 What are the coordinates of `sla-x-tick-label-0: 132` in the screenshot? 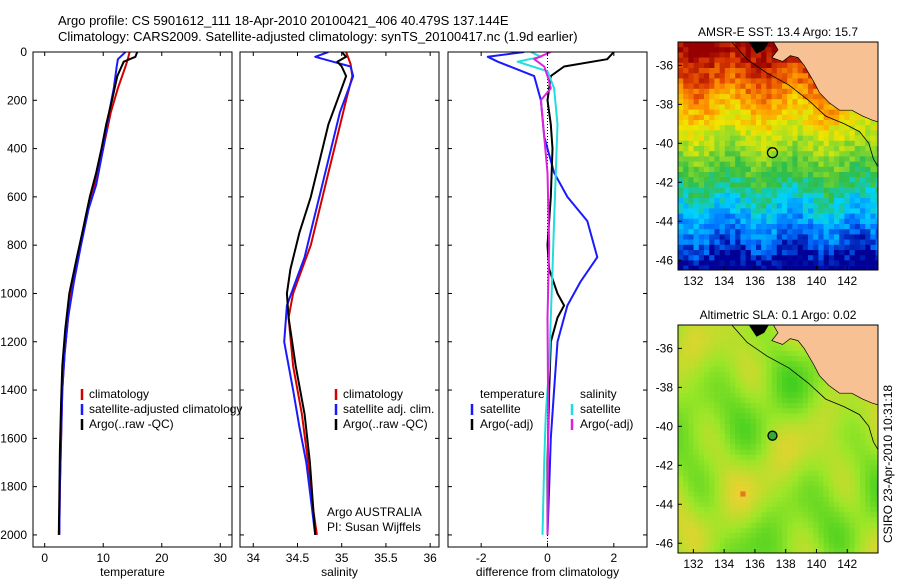 It's located at (693, 564).